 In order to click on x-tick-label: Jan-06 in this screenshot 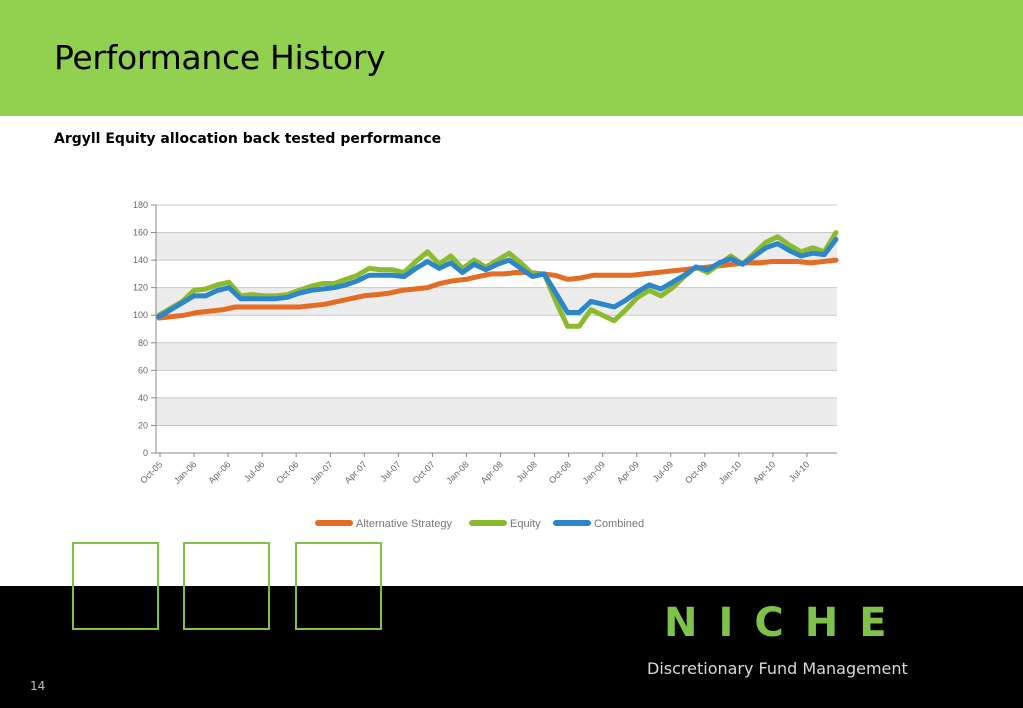, I will do `click(185, 472)`.